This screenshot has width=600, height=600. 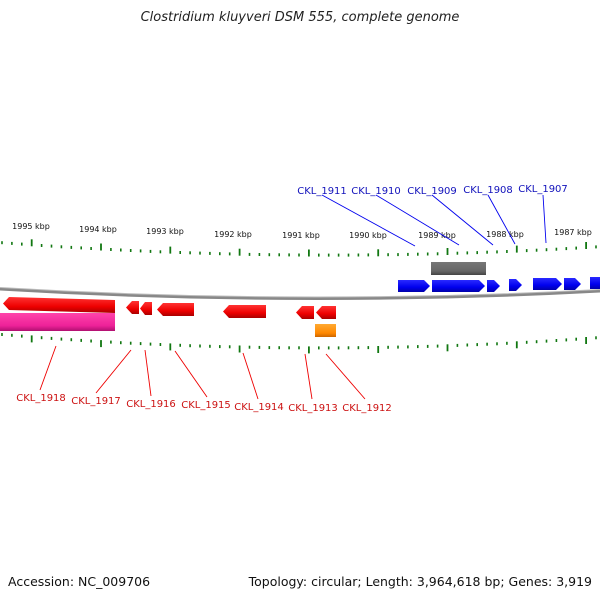 I want to click on kbp-label: 1987 kbp, so click(x=573, y=232).